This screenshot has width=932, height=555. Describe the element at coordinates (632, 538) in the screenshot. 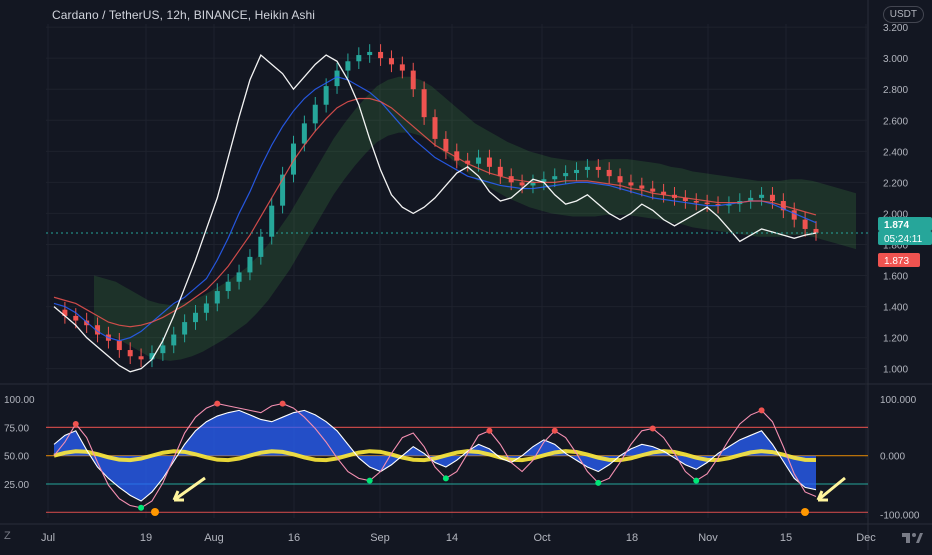

I see `time-tick-label: 18` at that location.